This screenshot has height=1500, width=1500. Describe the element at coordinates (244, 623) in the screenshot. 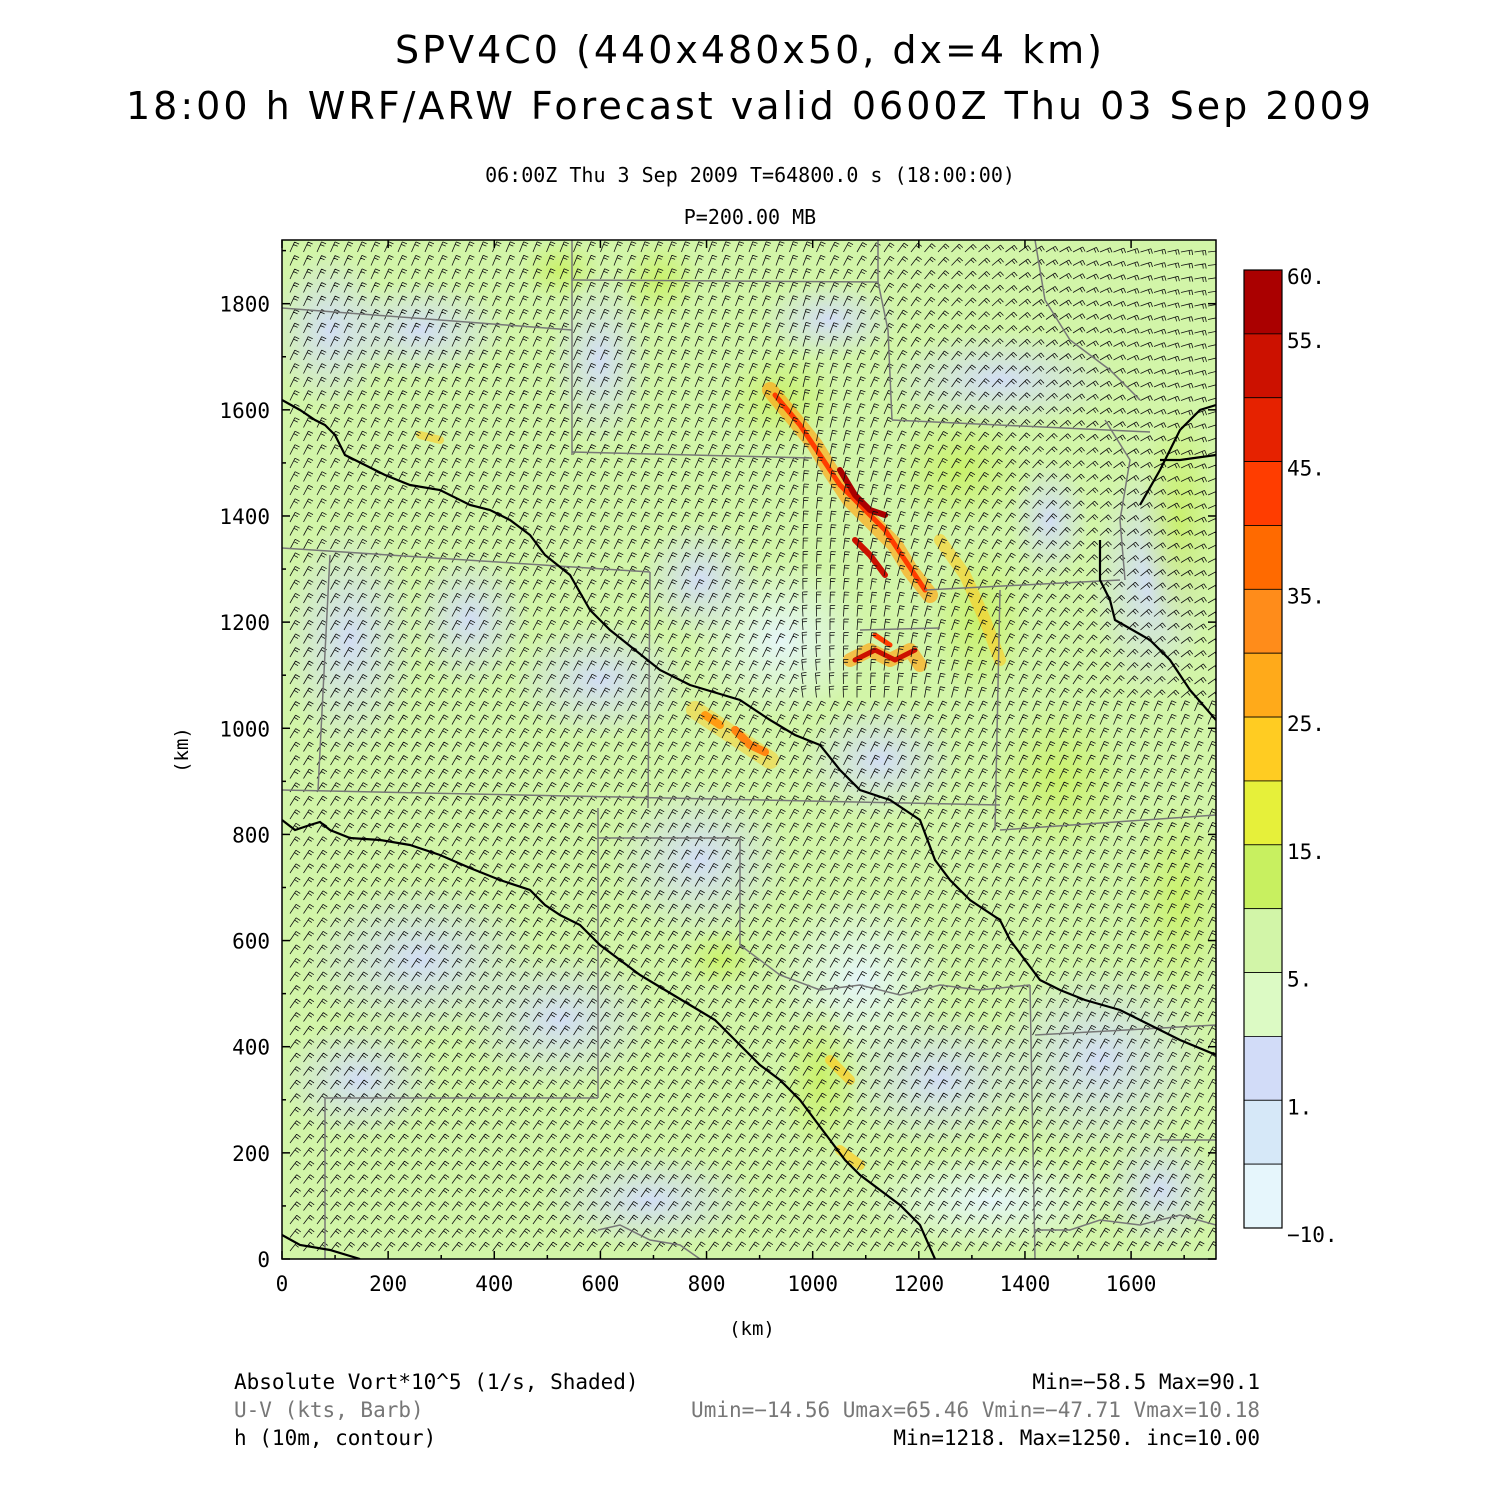

I see `y-tick-label: 1200` at that location.